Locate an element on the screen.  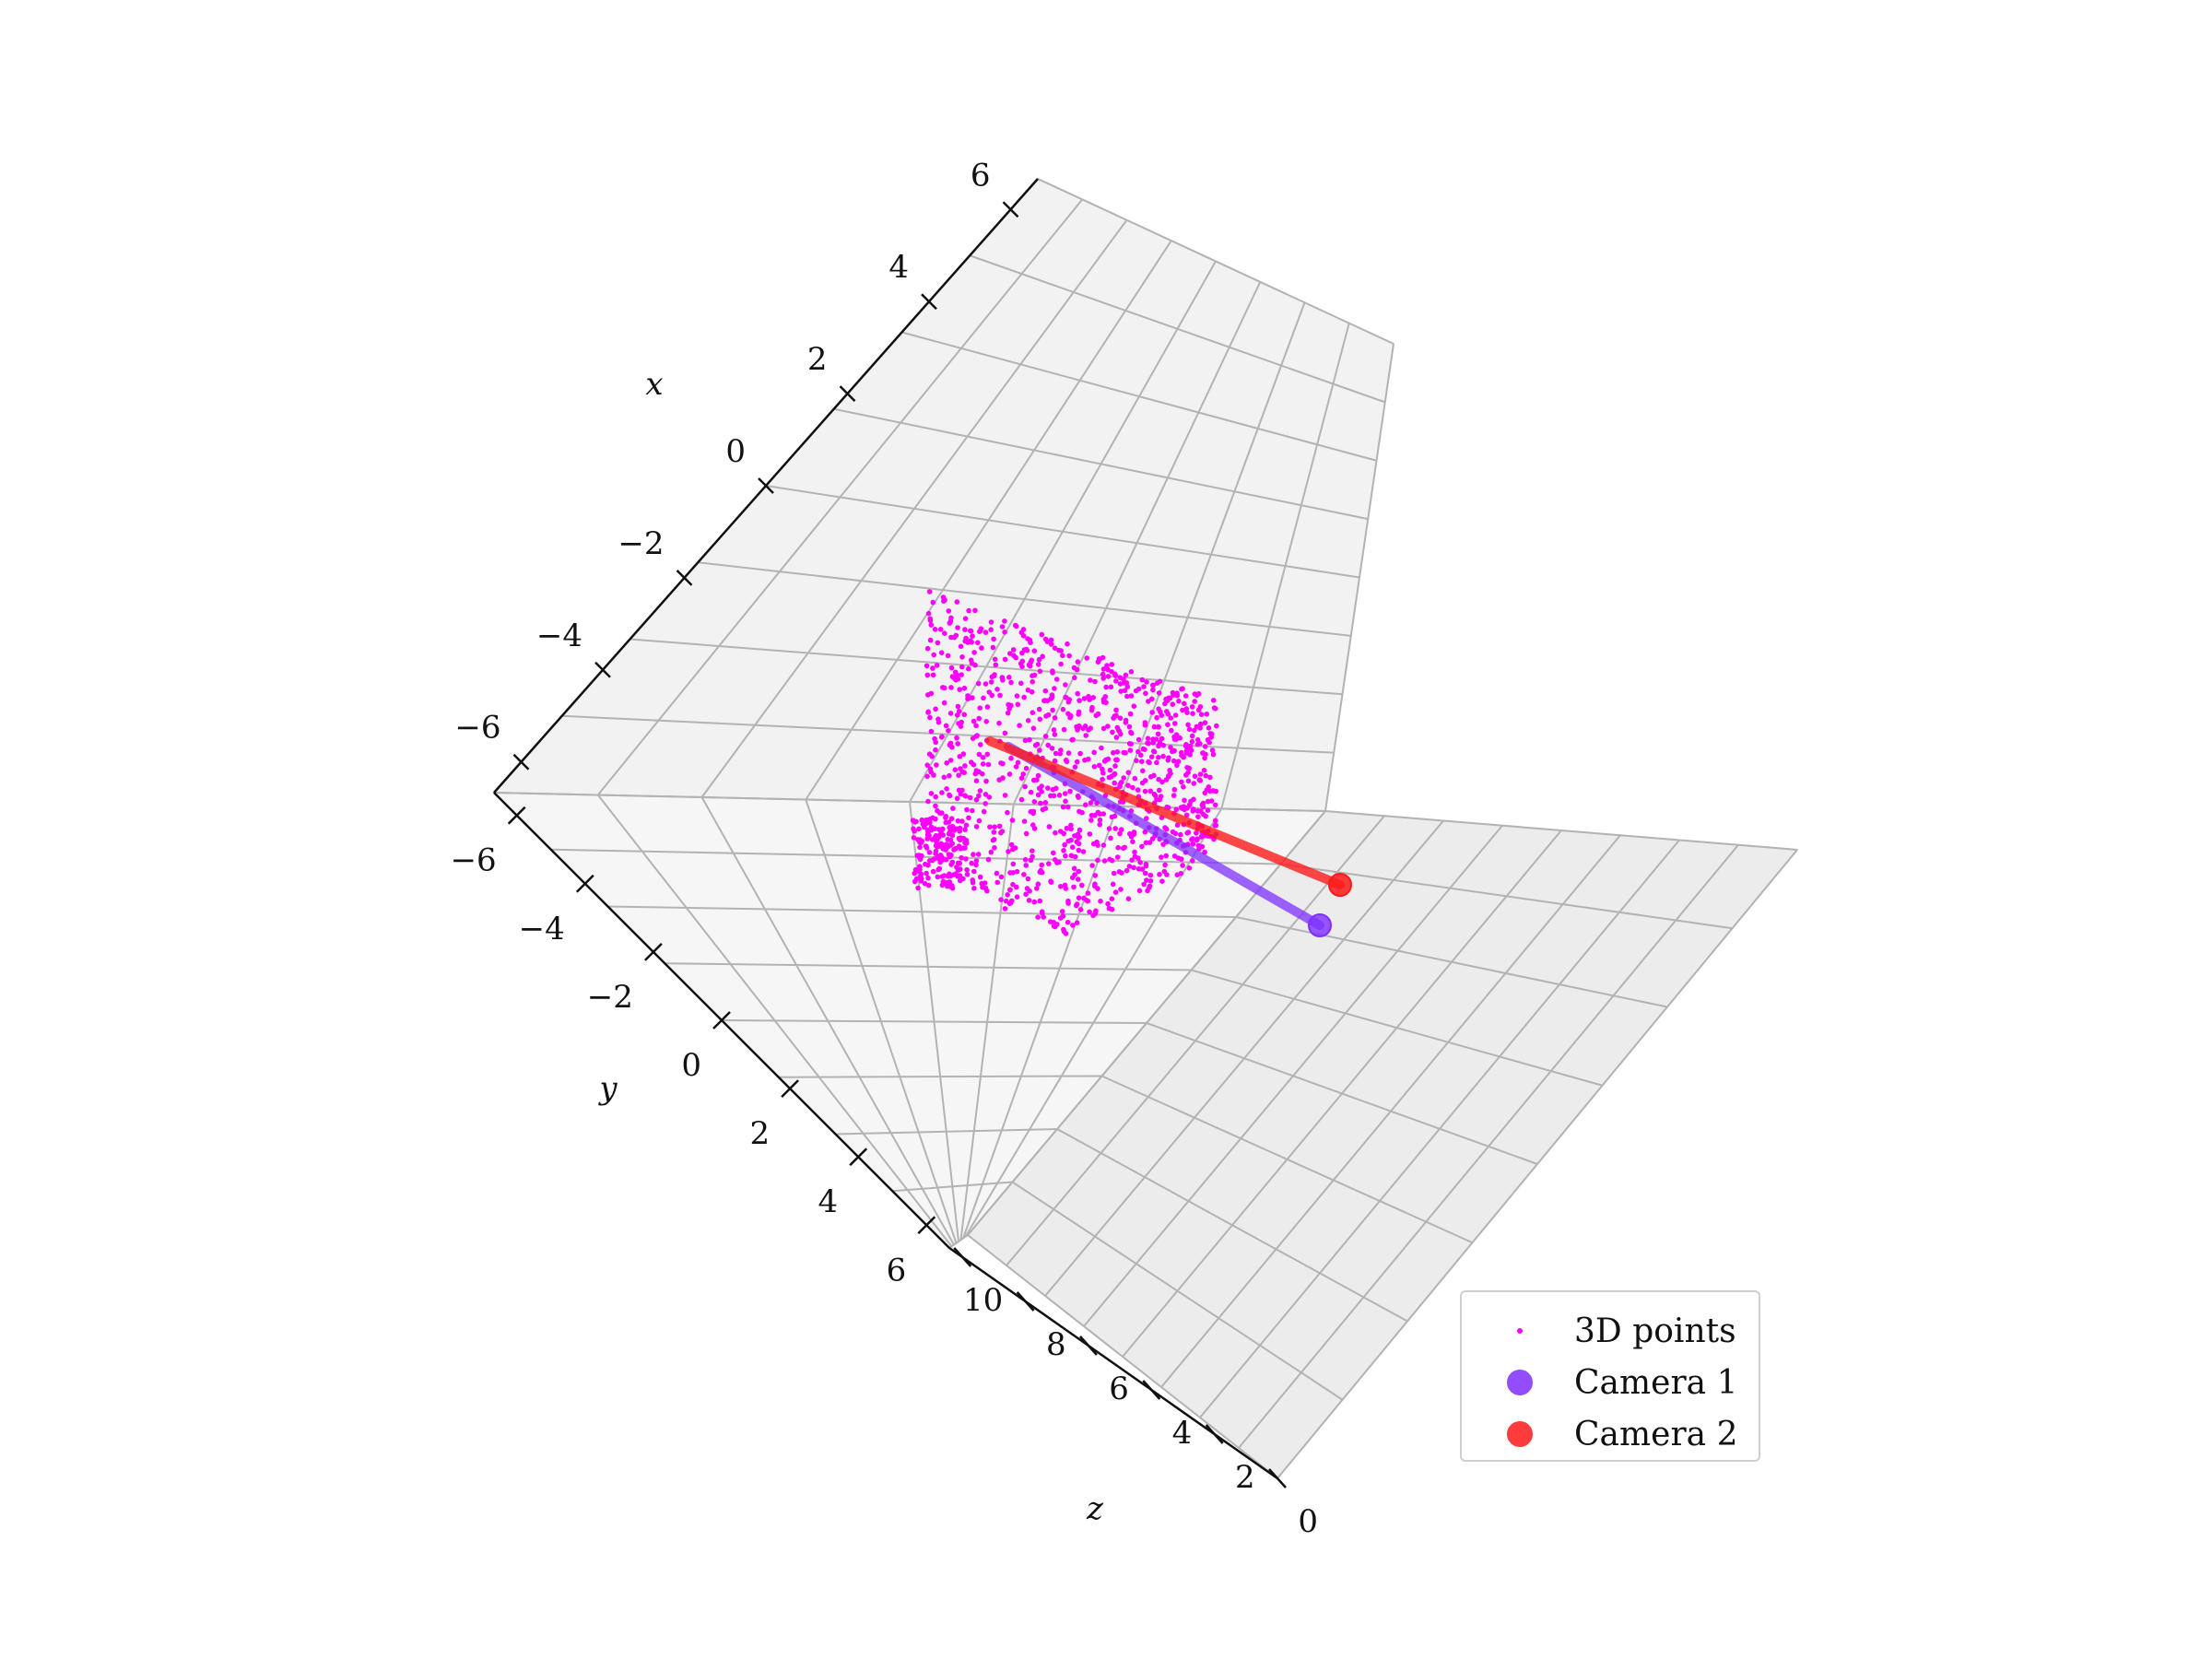
x-axis-tick-label: 6 is located at coordinates (981, 175).